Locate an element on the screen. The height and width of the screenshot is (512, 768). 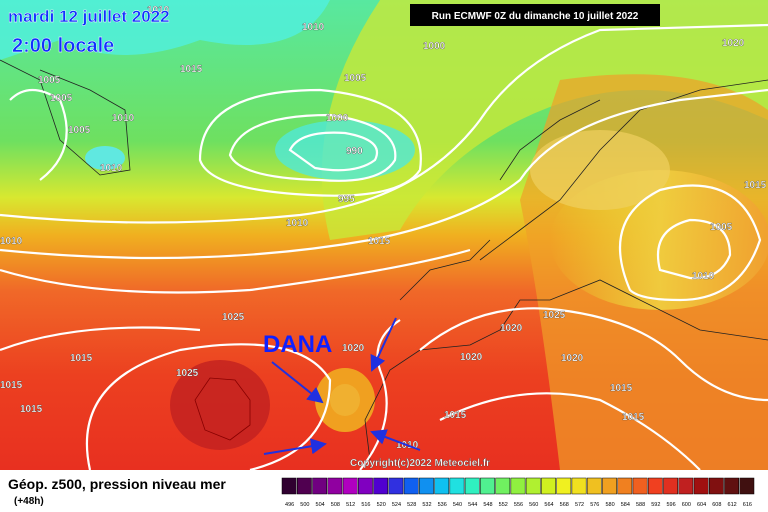
time: 2:00 locale is located at coordinates (63, 46).